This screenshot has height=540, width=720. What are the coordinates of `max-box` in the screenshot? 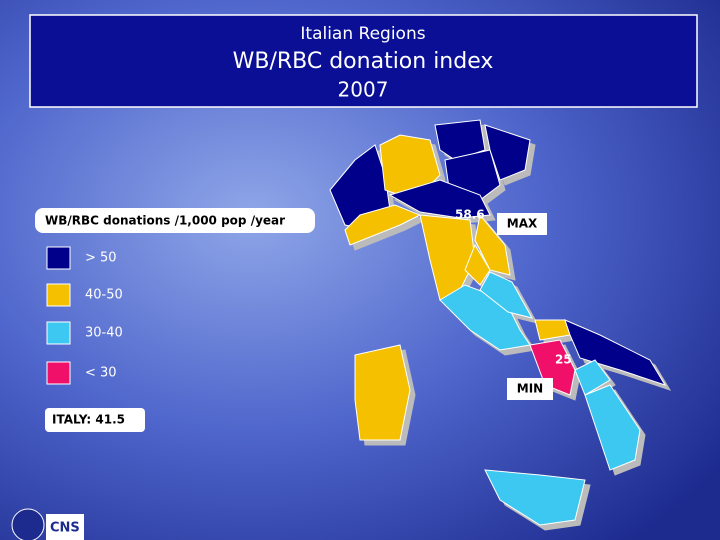 It's located at (522, 224).